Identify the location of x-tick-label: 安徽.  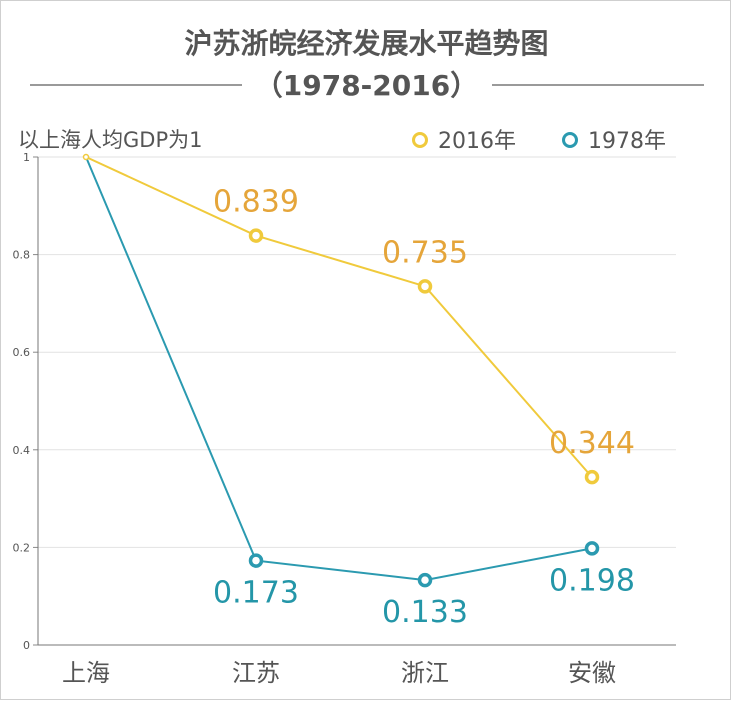
(592, 673).